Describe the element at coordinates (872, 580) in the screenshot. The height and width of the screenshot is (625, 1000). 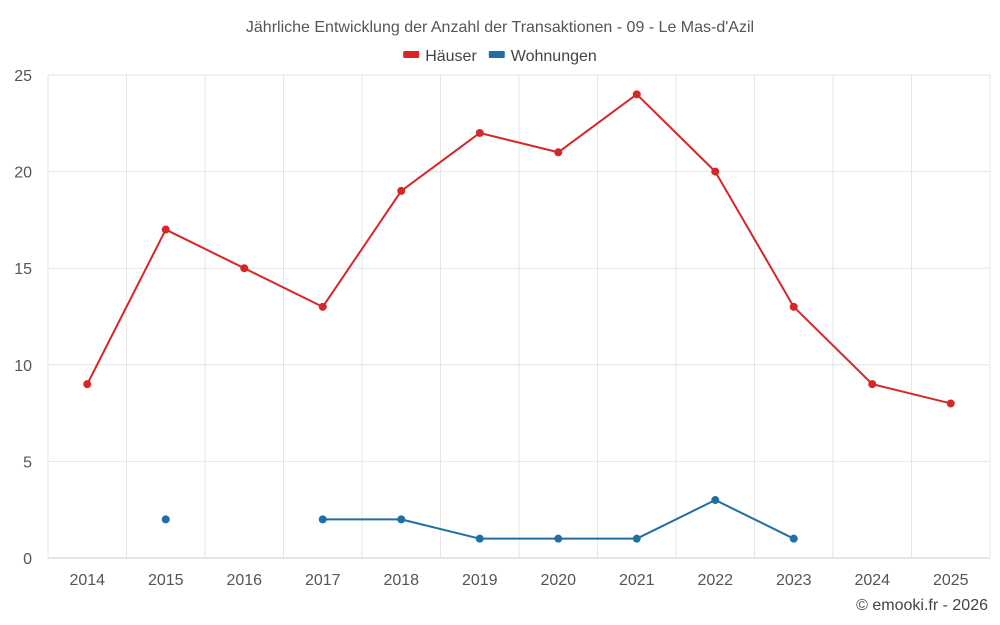
I see `x-tick-label: 2024` at that location.